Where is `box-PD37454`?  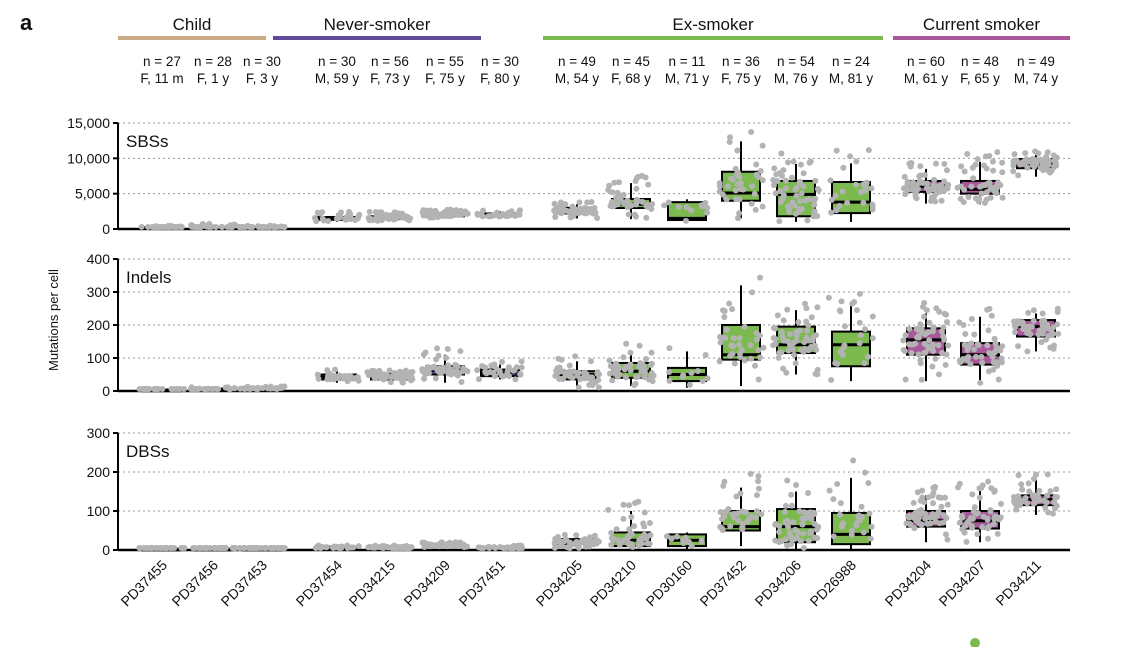
box-PD37454 is located at coordinates (338, 375).